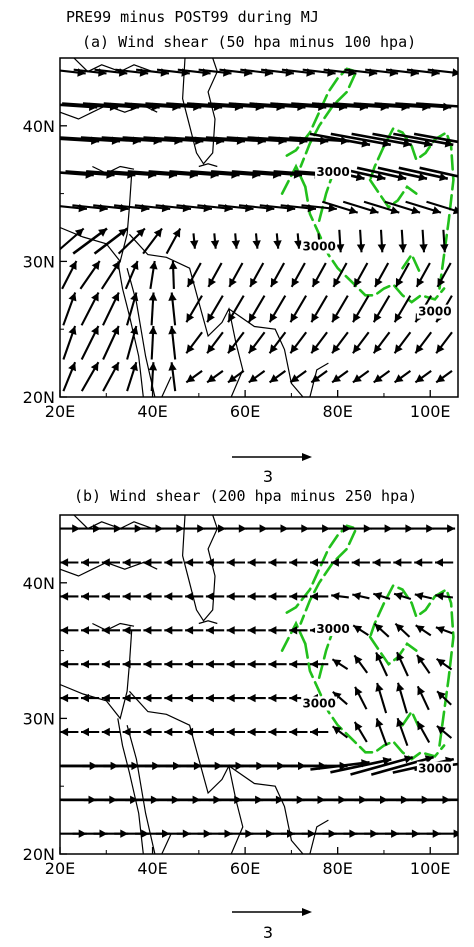 This screenshot has width=474, height=947. I want to click on x-tick-label: 100E, so click(430, 411).